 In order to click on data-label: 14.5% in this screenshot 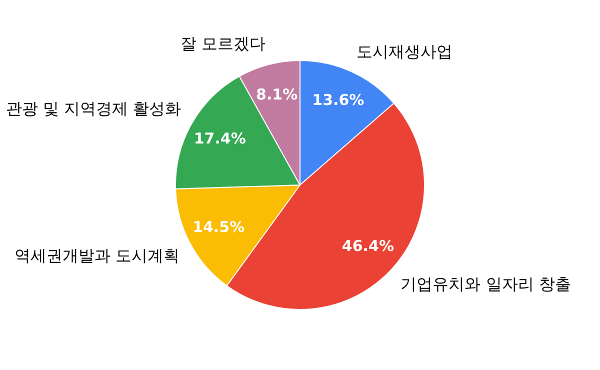, I will do `click(218, 227)`.